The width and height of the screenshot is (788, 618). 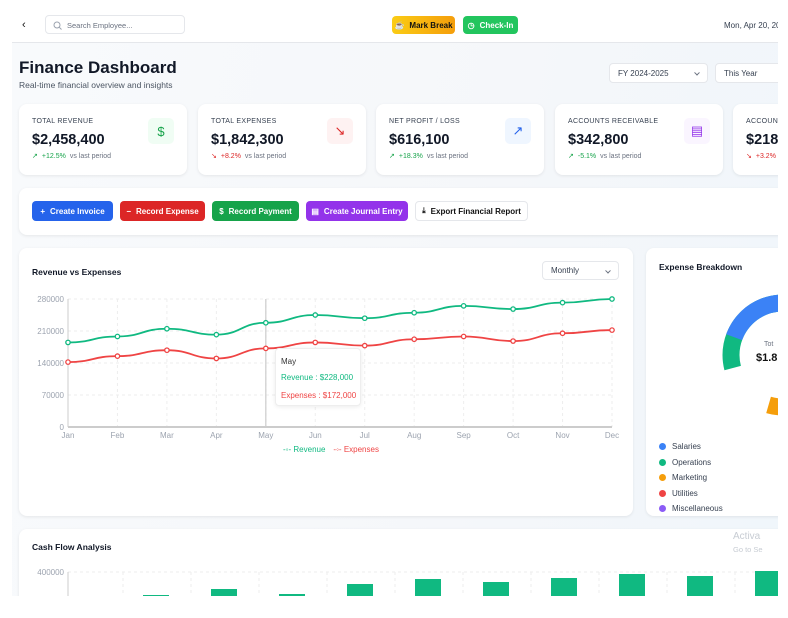 What do you see at coordinates (42, 211) in the screenshot?
I see `plus-icon: +` at bounding box center [42, 211].